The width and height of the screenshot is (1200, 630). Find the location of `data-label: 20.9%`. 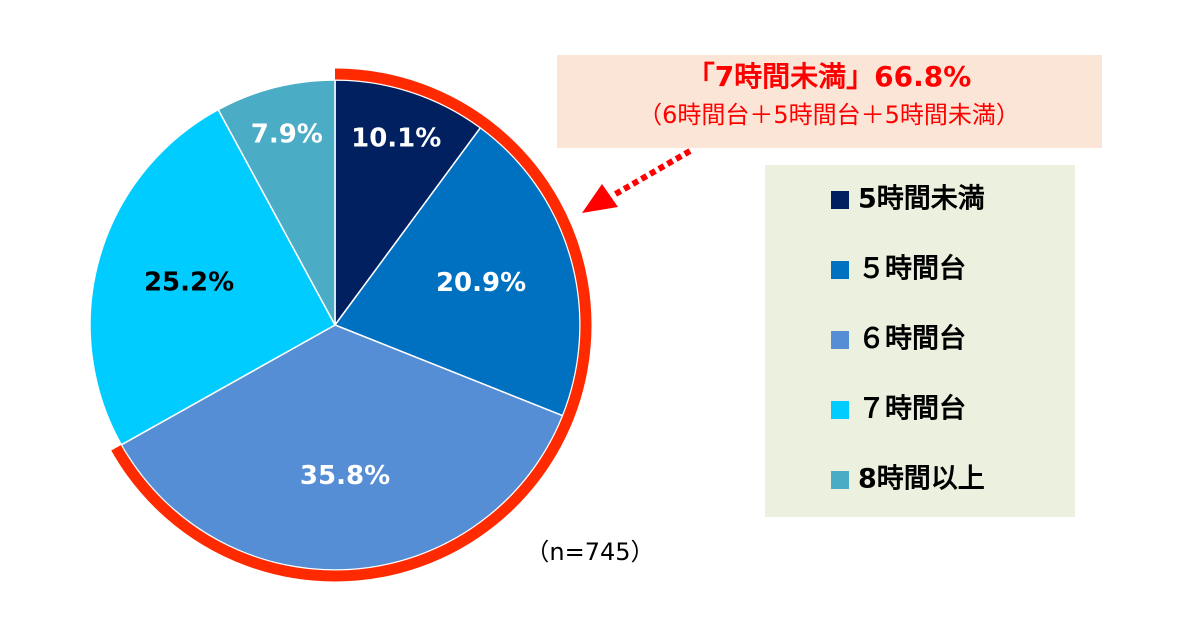

data-label: 20.9% is located at coordinates (481, 283).